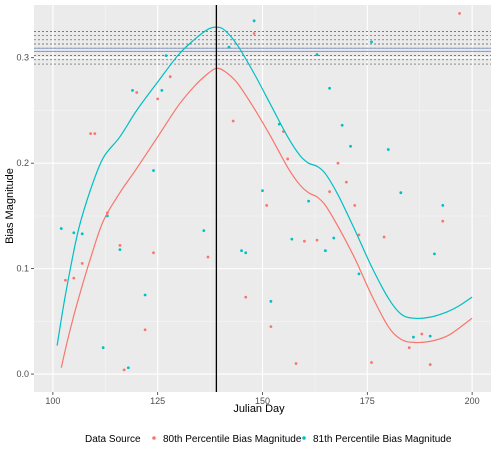 This screenshot has height=451, width=500. Describe the element at coordinates (22, 269) in the screenshot. I see `y-tick-label: 0.1` at that location.